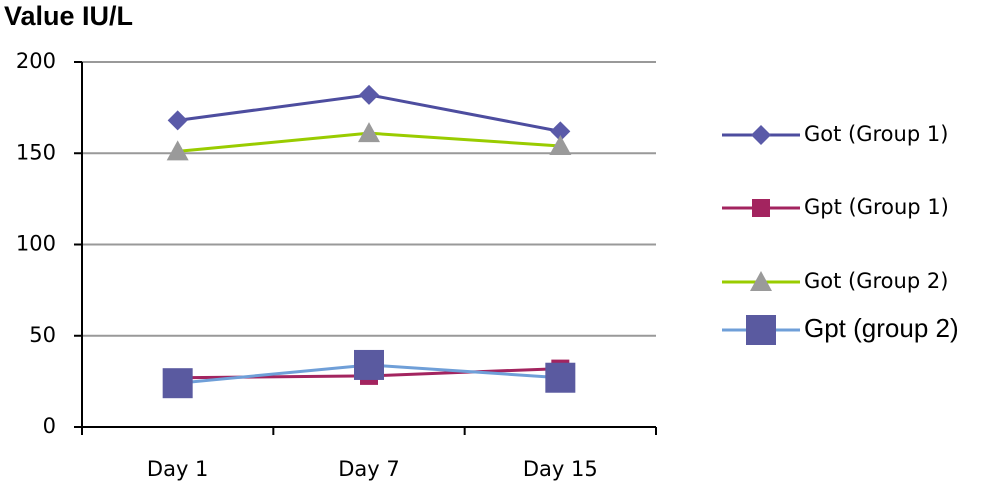  What do you see at coordinates (876, 281) in the screenshot?
I see `legend-label: Got (Group 2)` at bounding box center [876, 281].